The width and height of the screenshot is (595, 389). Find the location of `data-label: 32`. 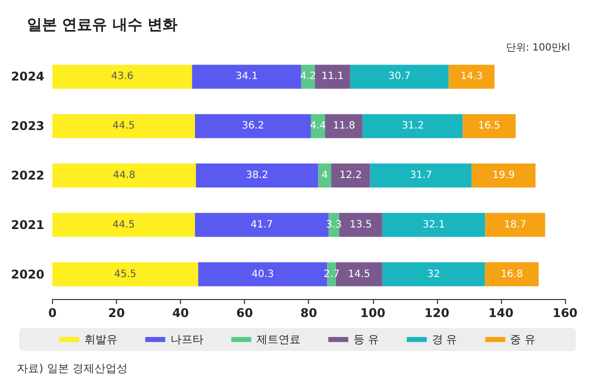

data-label: 32 is located at coordinates (433, 274).